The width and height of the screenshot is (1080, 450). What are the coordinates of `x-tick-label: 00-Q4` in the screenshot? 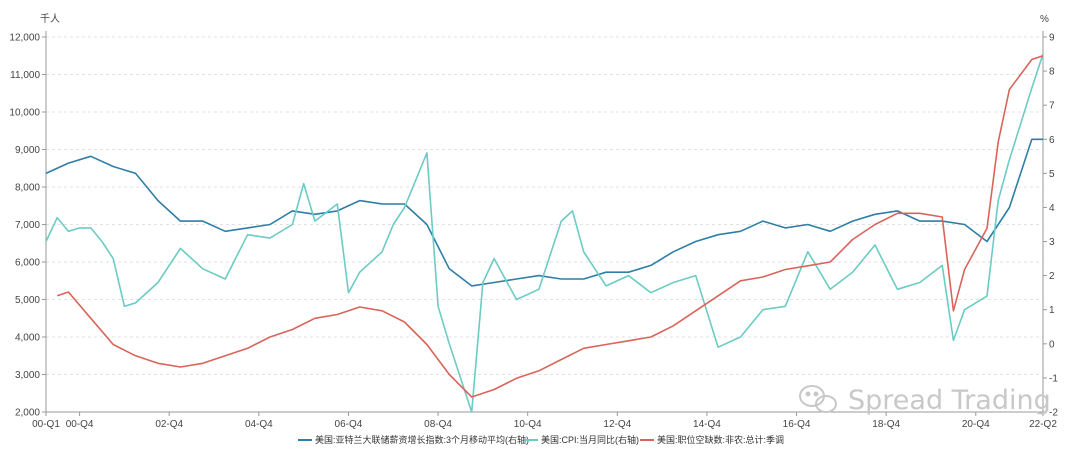 It's located at (80, 424).